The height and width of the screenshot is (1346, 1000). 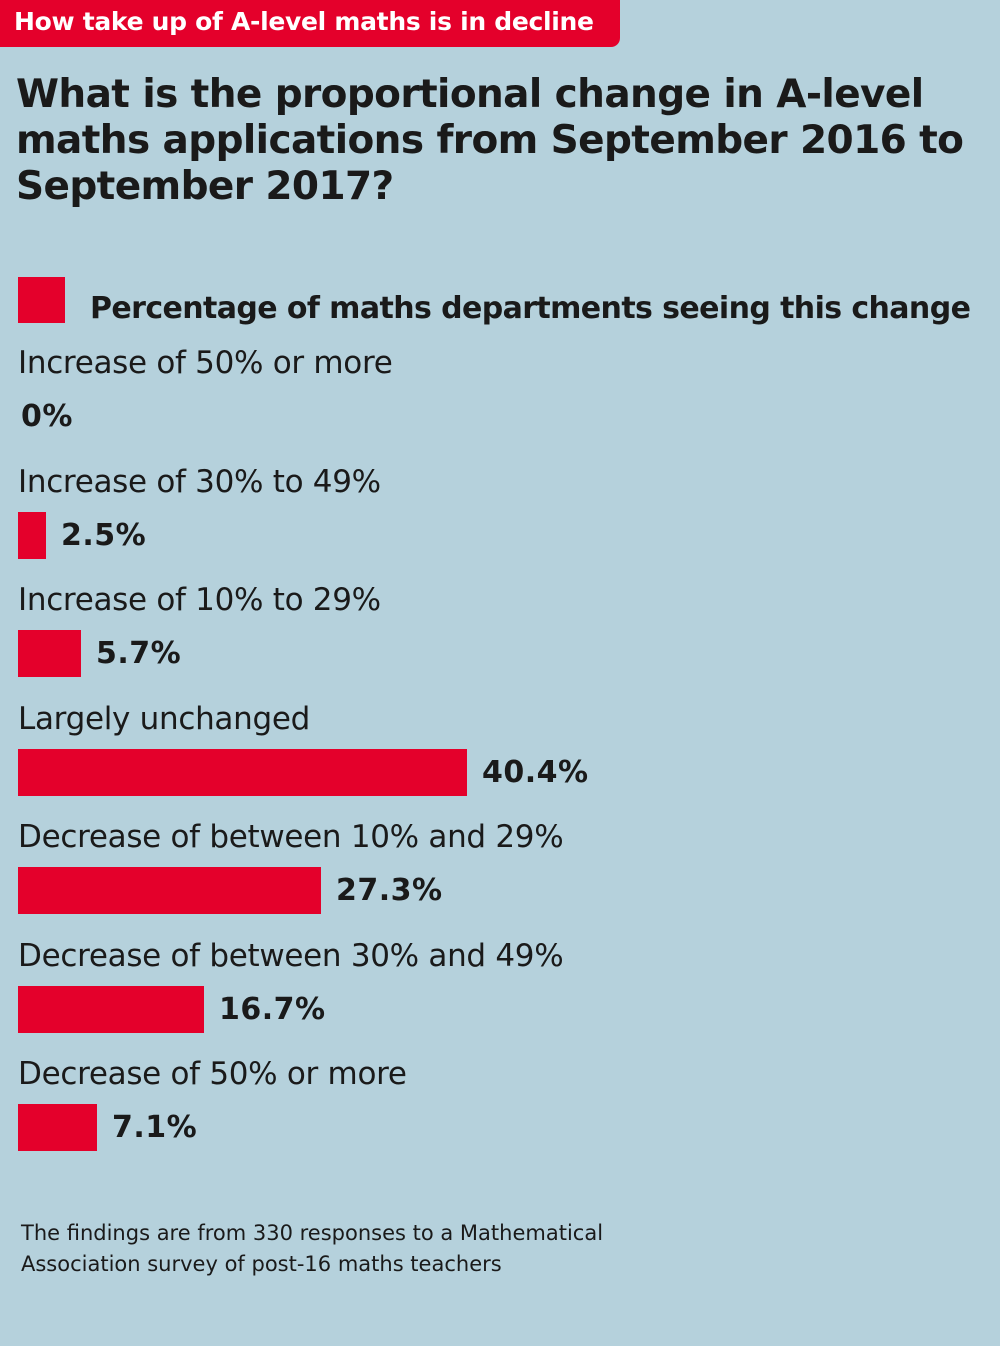 I want to click on category-label: Increase of 50% or more, so click(x=205, y=363).